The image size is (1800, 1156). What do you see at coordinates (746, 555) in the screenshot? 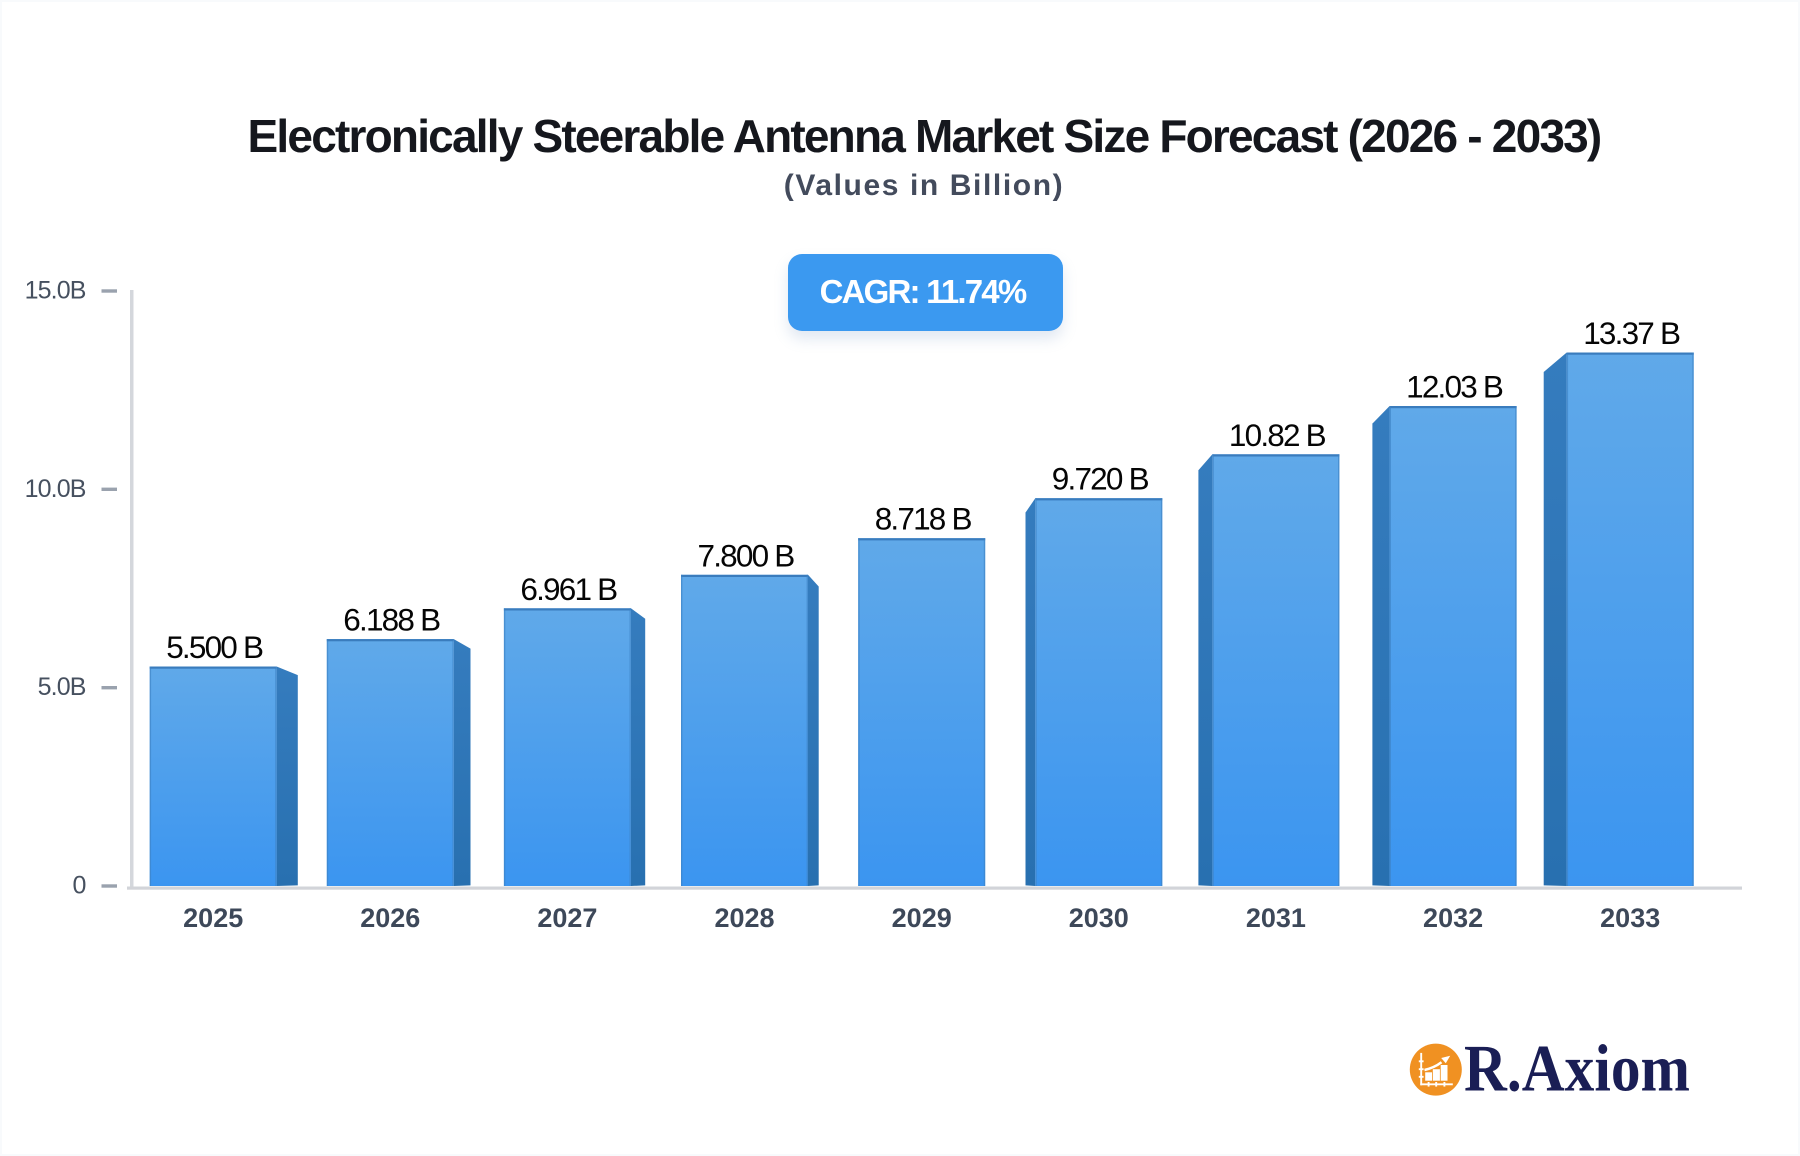
I see `svg-text: 7.800 B` at bounding box center [746, 555].